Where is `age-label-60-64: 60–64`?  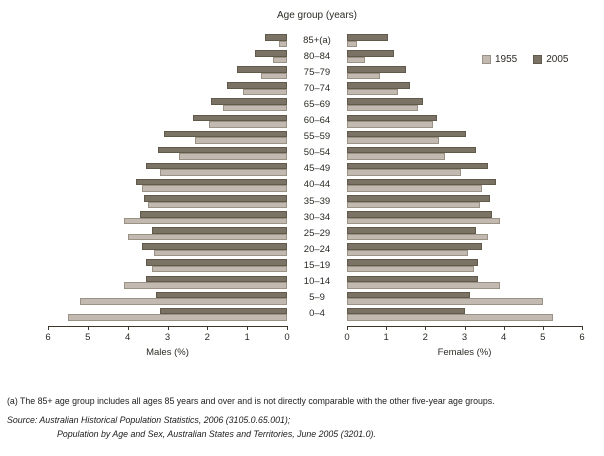
age-label-60-64: 60–64 is located at coordinates (317, 120).